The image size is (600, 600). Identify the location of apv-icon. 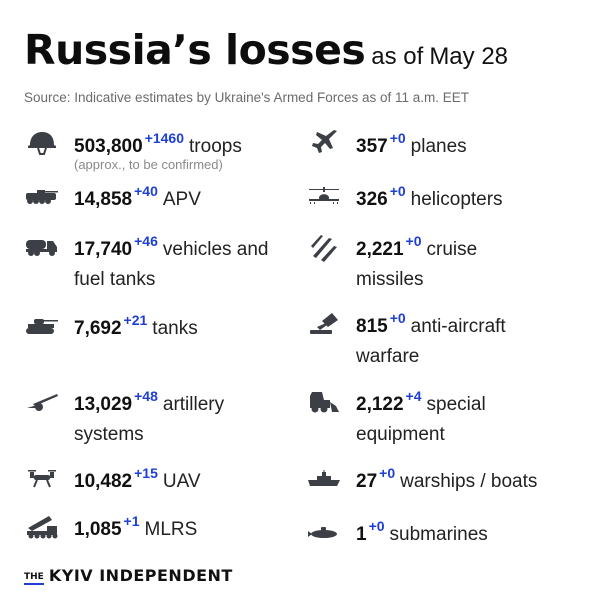
(42, 197).